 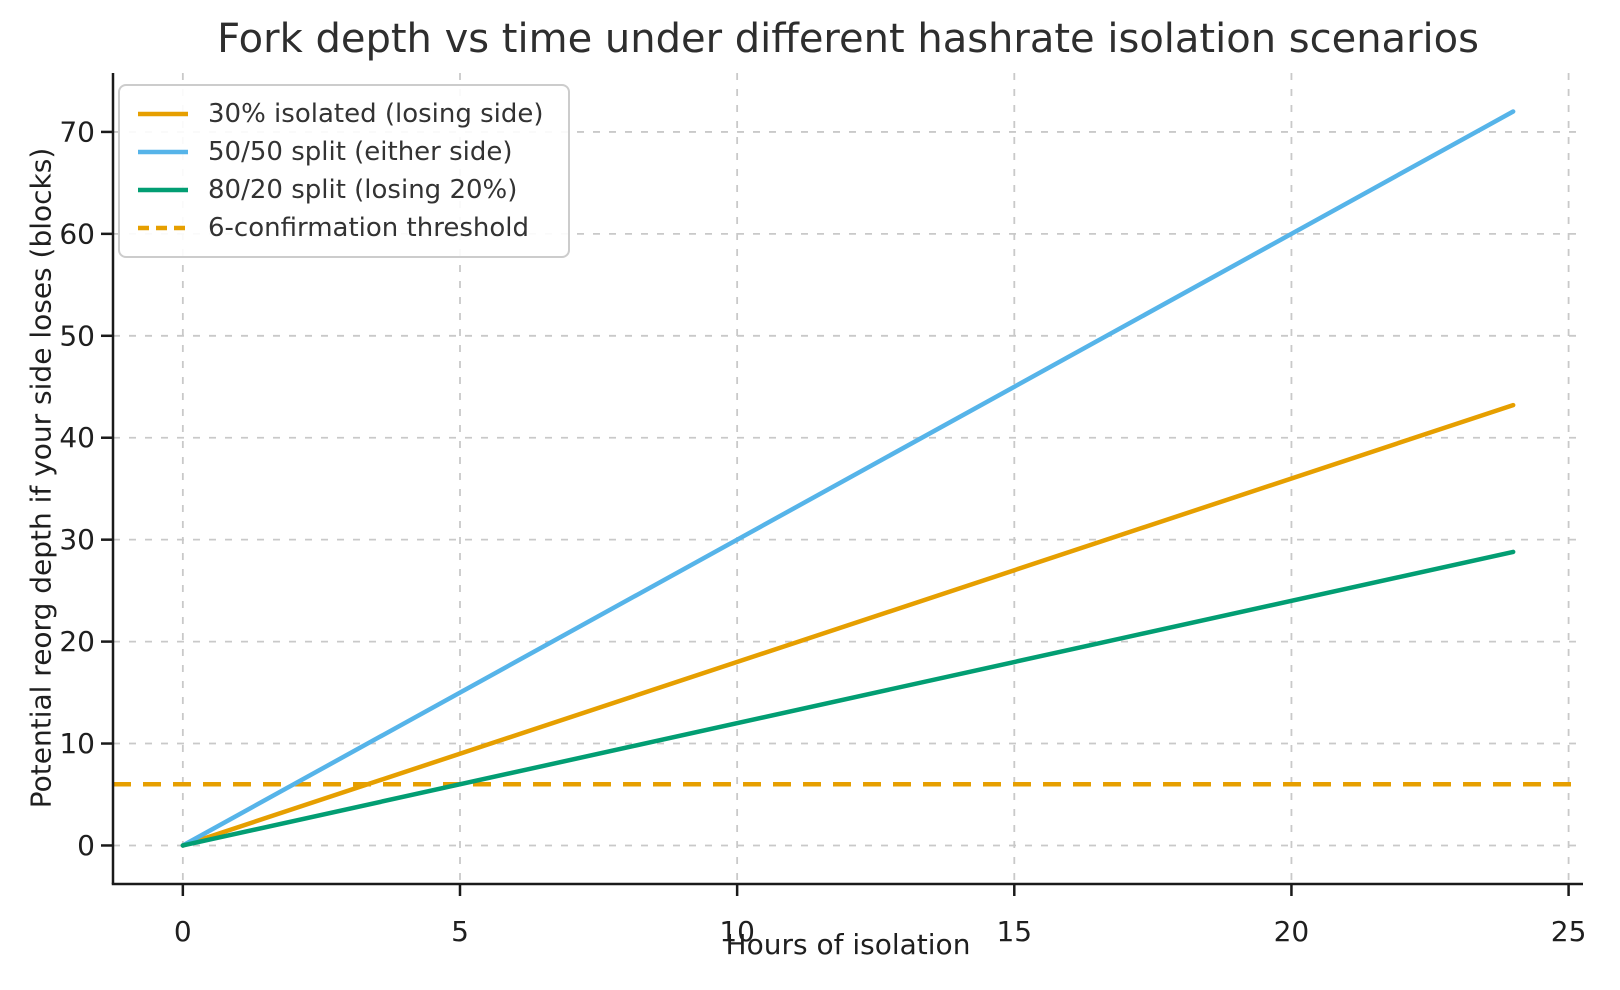 I want to click on legend-swatch-dashed-line-icon, so click(x=163, y=228).